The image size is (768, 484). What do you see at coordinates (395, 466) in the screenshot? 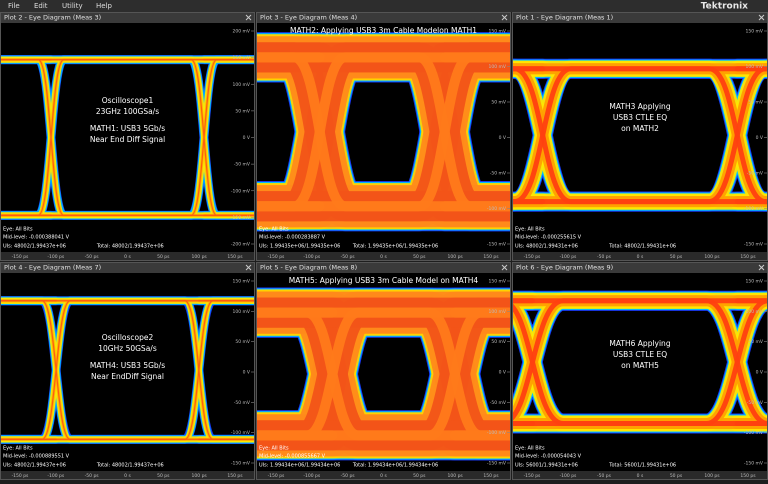
I see `total: Total: 1.99434e+06/1.99434e+06` at bounding box center [395, 466].